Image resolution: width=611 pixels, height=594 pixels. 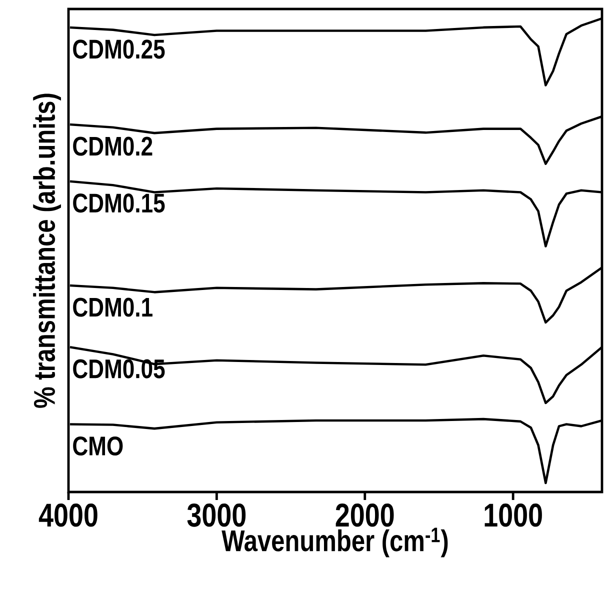 I want to click on x-tick-label: 3000, so click(x=216, y=515).